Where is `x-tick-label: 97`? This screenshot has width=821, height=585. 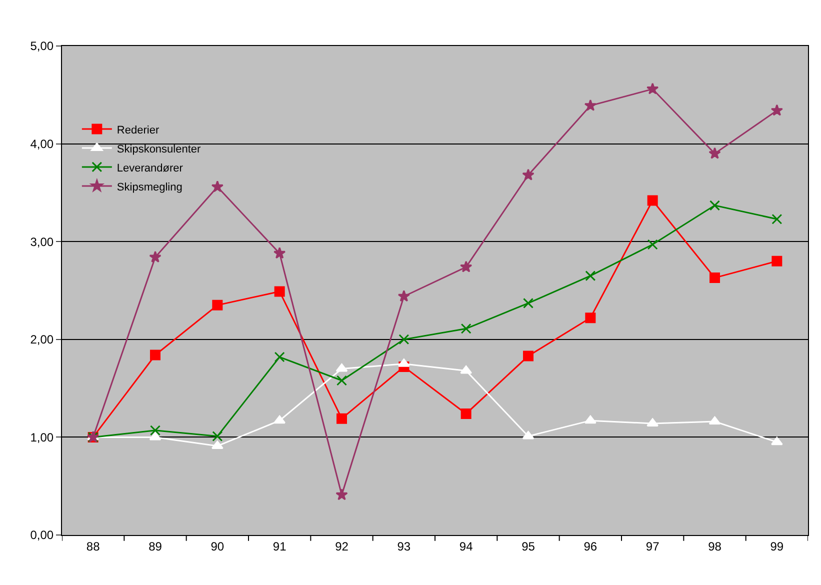
x-tick-label: 97 is located at coordinates (653, 546).